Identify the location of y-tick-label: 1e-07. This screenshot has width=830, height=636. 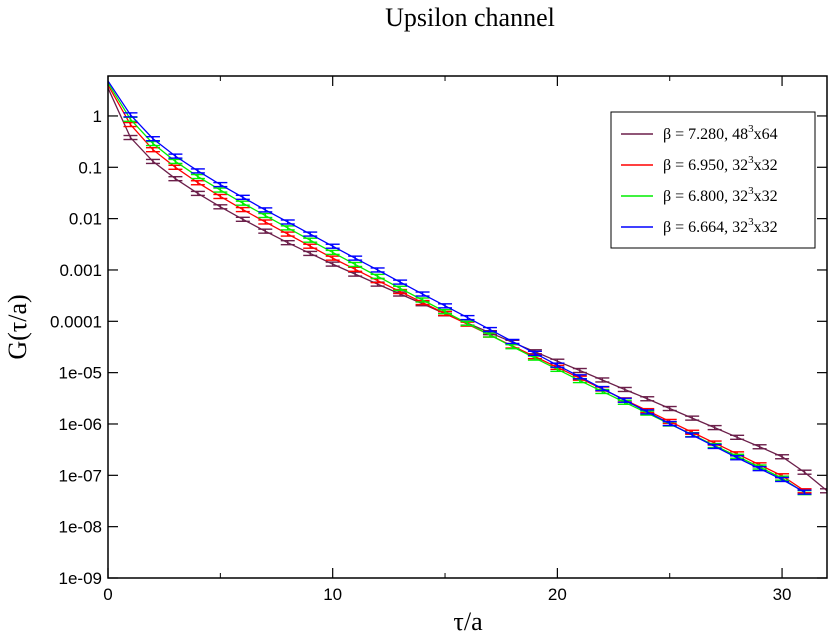
(80, 475).